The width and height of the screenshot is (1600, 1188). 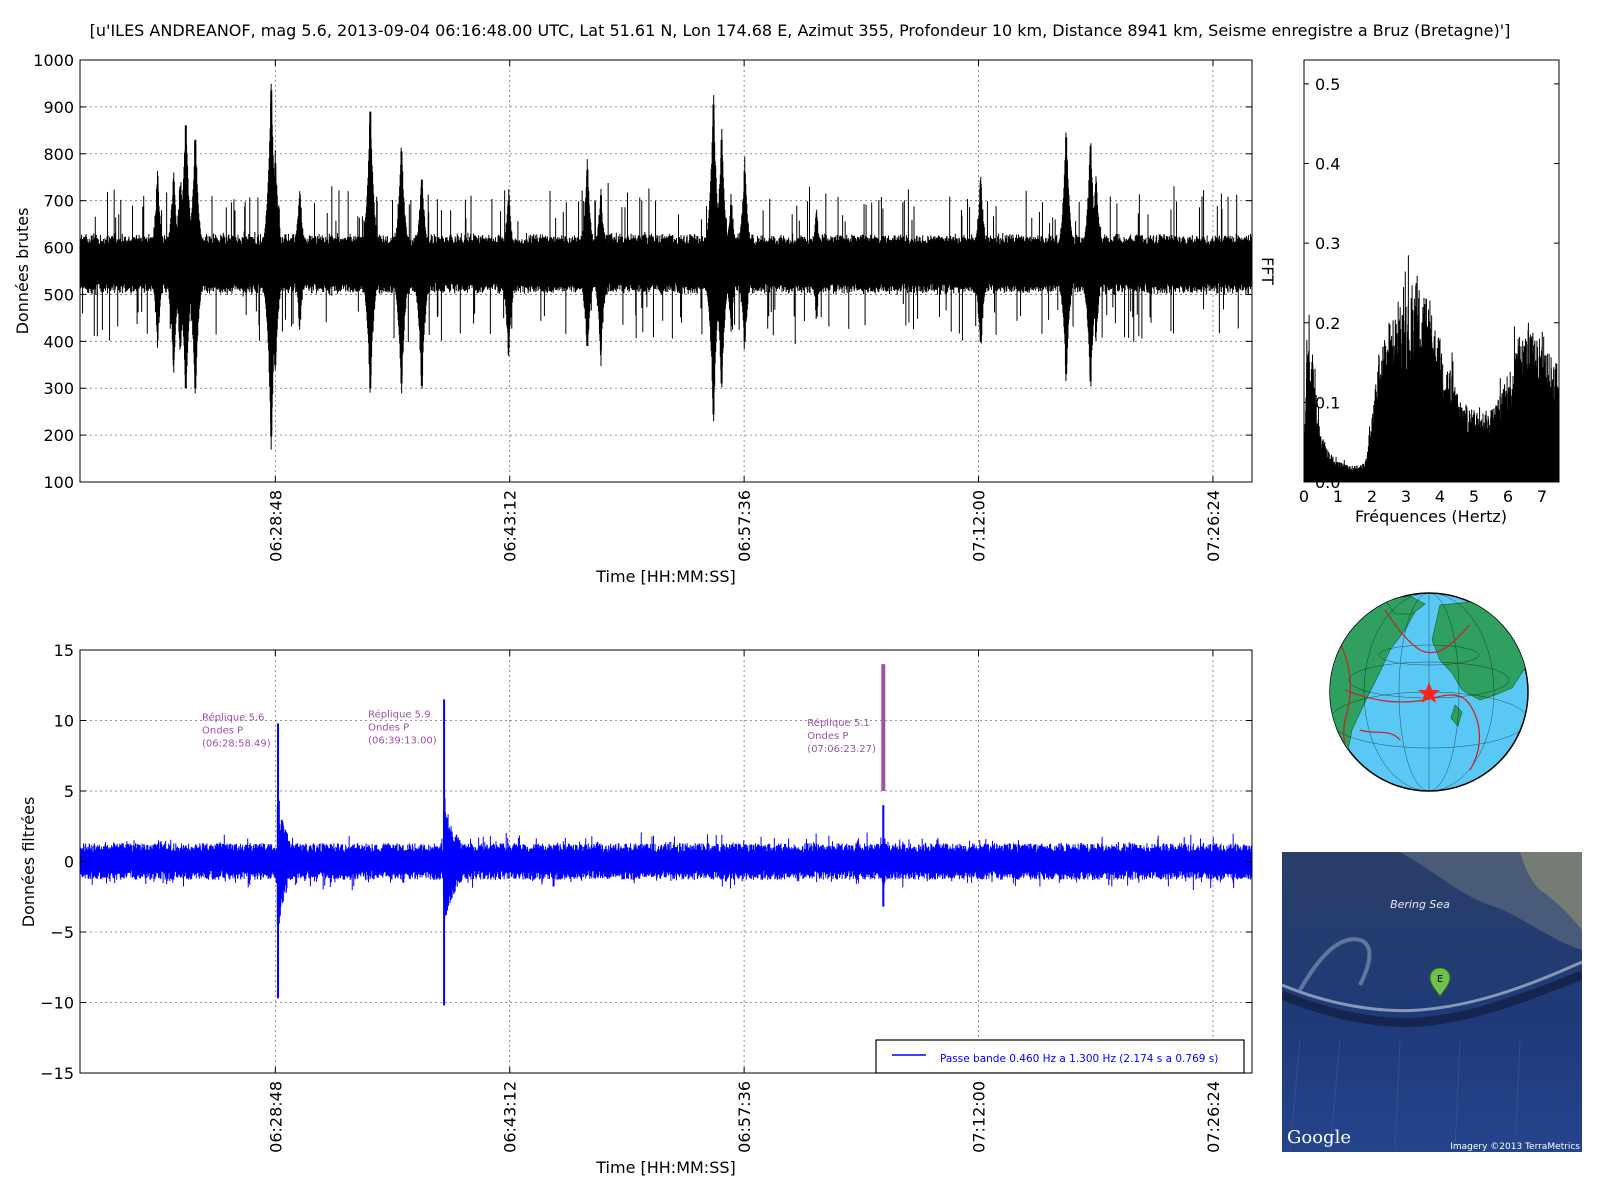 I want to click on fft-spectrum, so click(x=1431, y=368).